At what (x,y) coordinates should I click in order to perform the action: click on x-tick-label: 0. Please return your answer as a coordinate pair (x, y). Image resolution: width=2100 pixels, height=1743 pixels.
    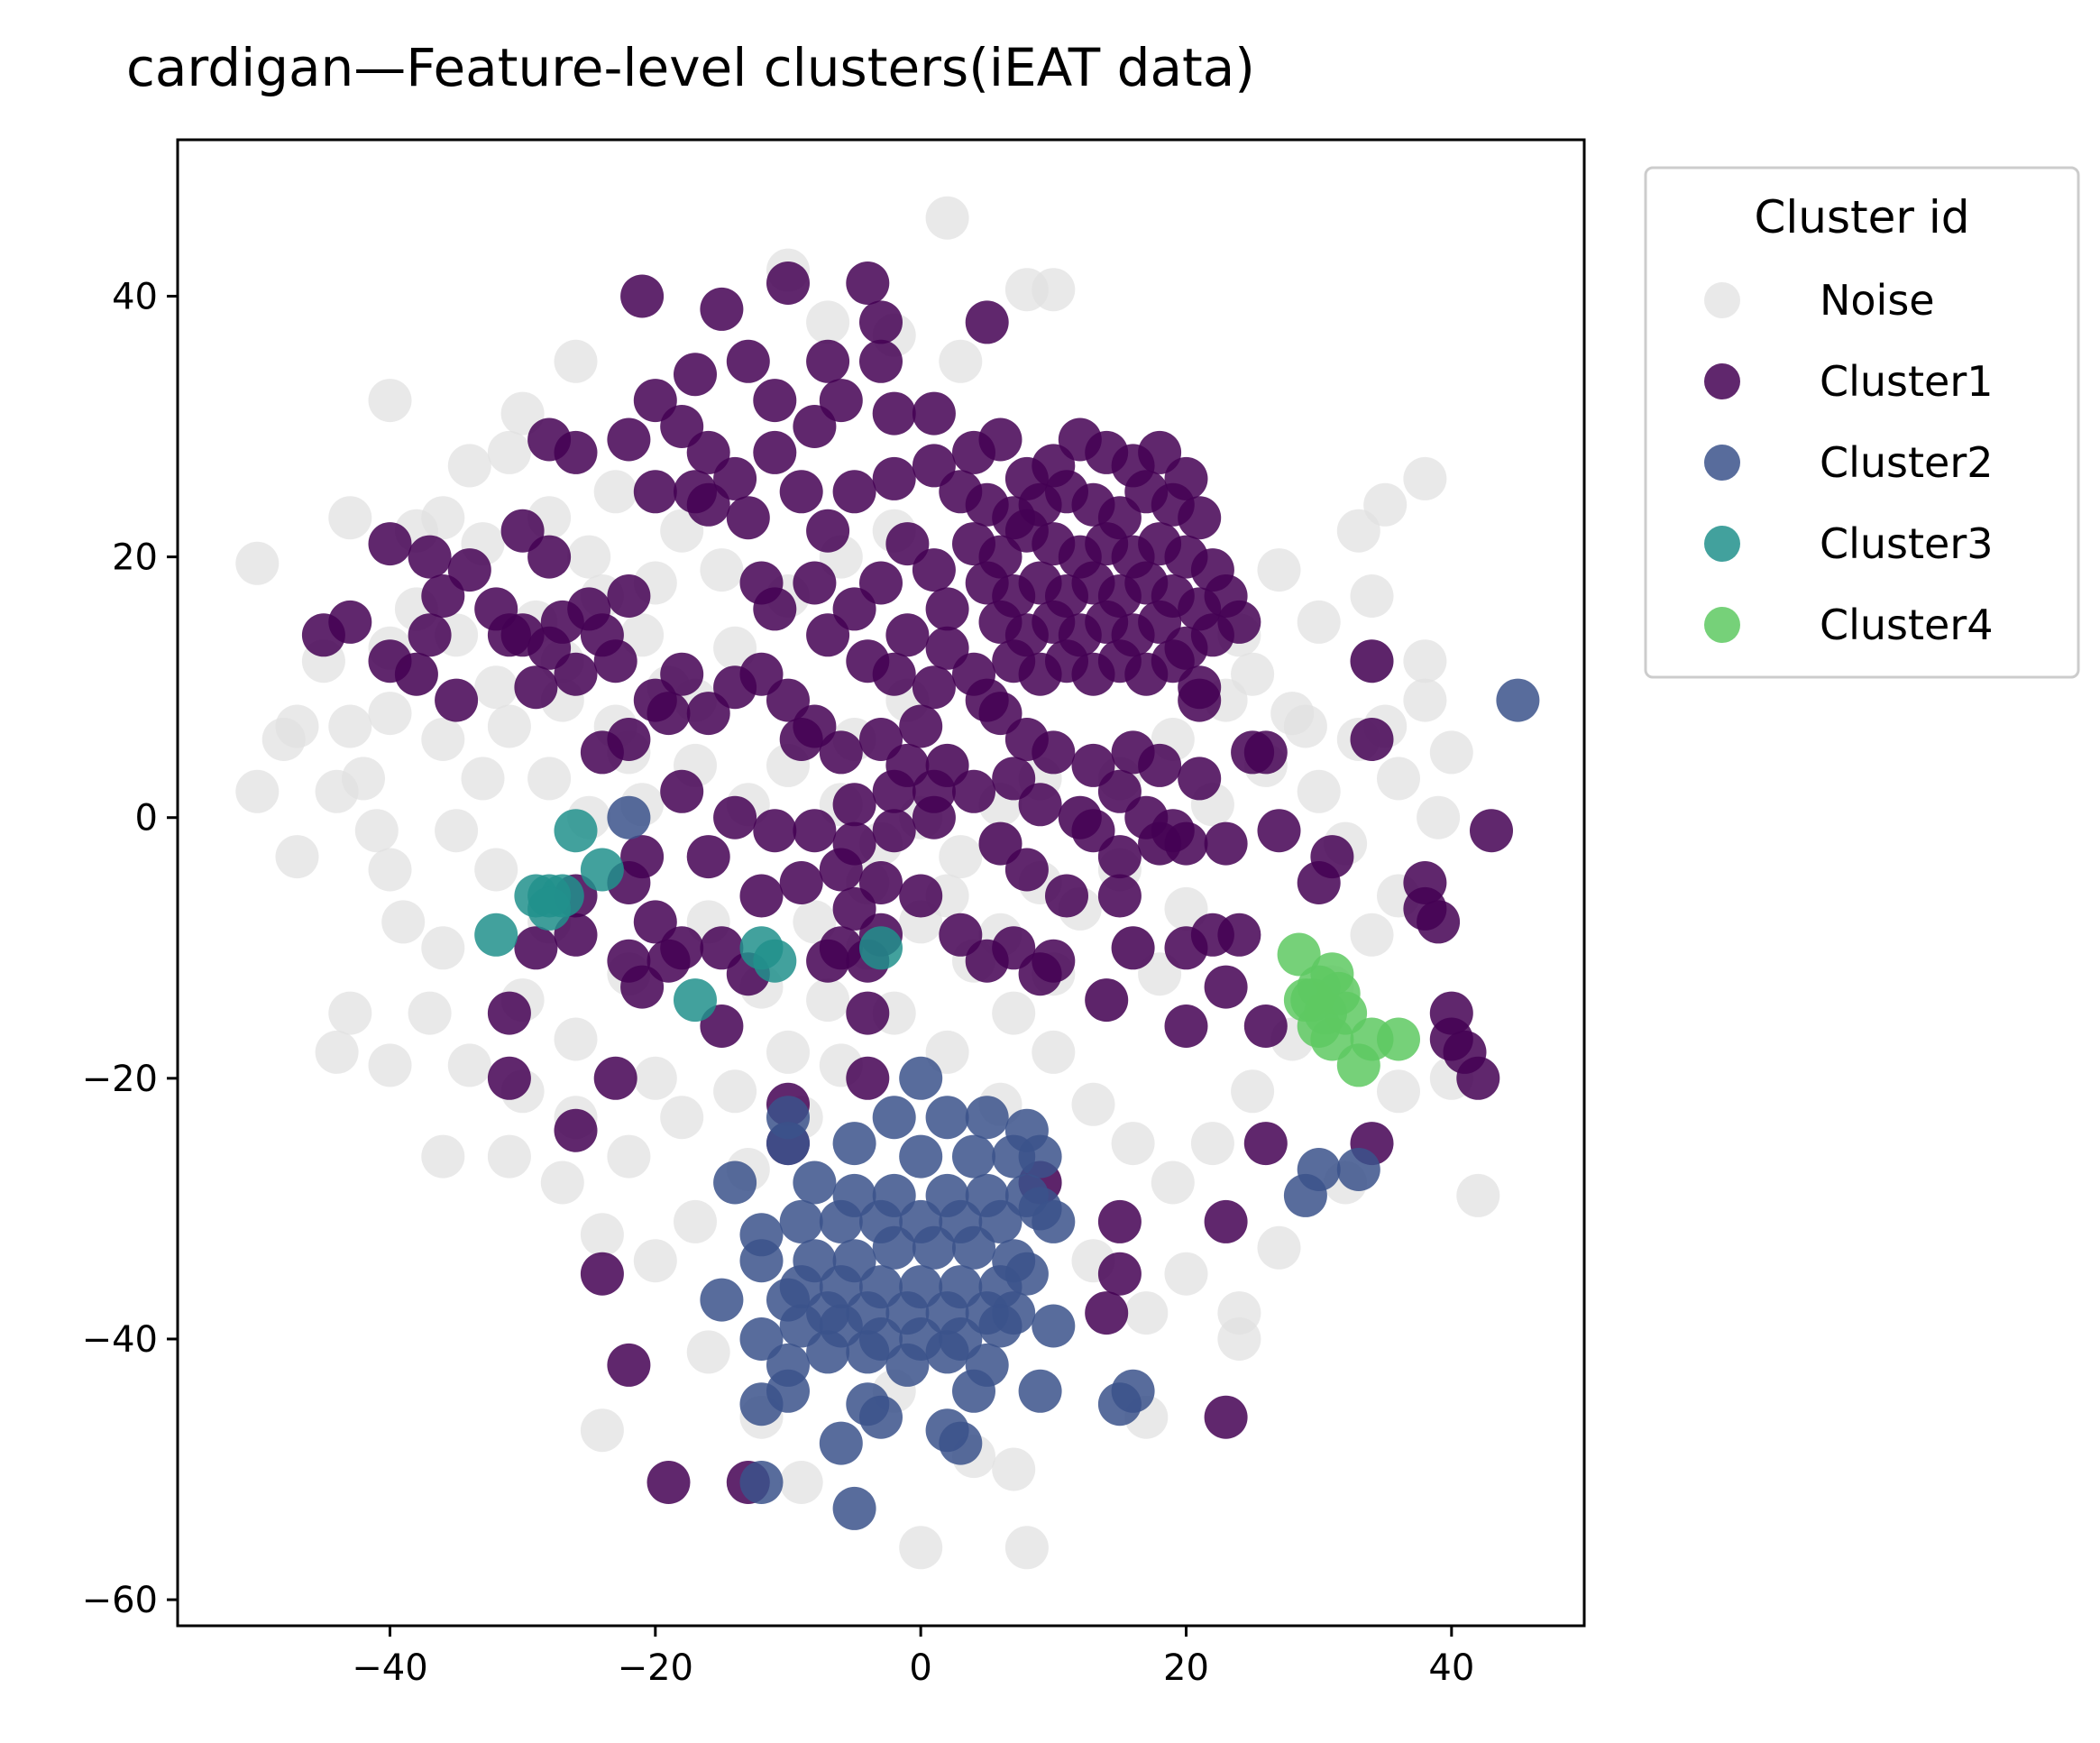
    Looking at the image, I should click on (920, 1668).